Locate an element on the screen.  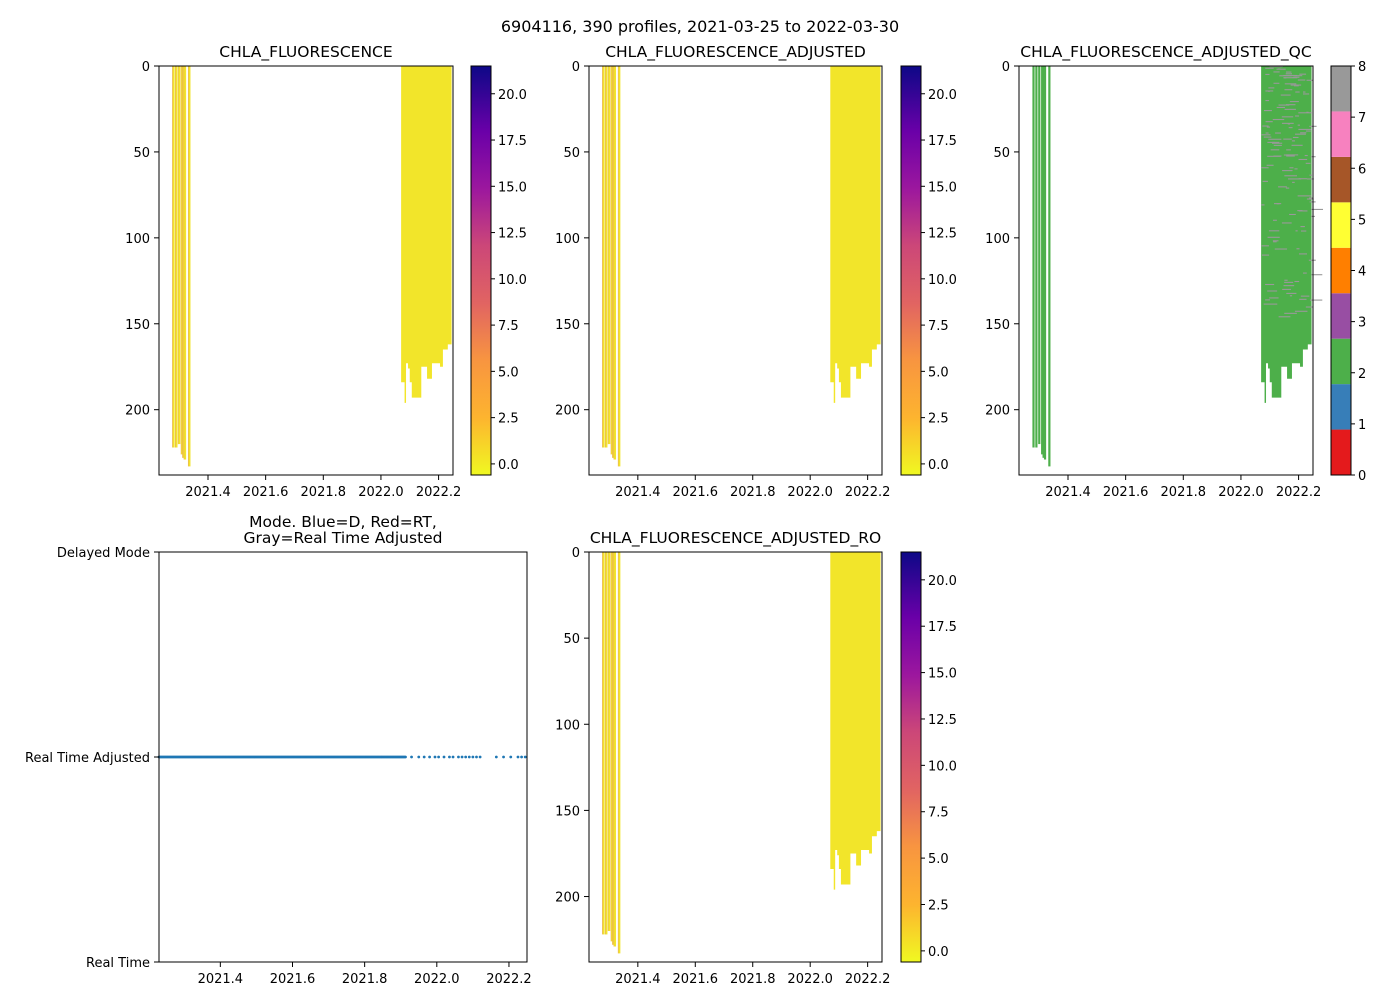
colorbar-tick-label: 1 is located at coordinates (1362, 425).